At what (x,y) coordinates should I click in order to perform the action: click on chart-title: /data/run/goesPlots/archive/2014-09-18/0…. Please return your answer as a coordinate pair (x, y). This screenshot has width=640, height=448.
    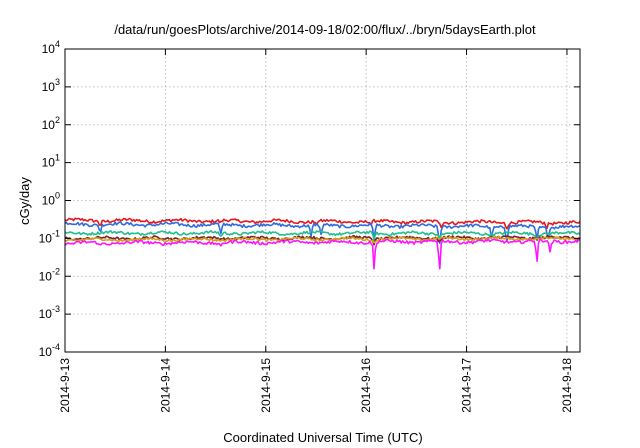
    Looking at the image, I should click on (325, 29).